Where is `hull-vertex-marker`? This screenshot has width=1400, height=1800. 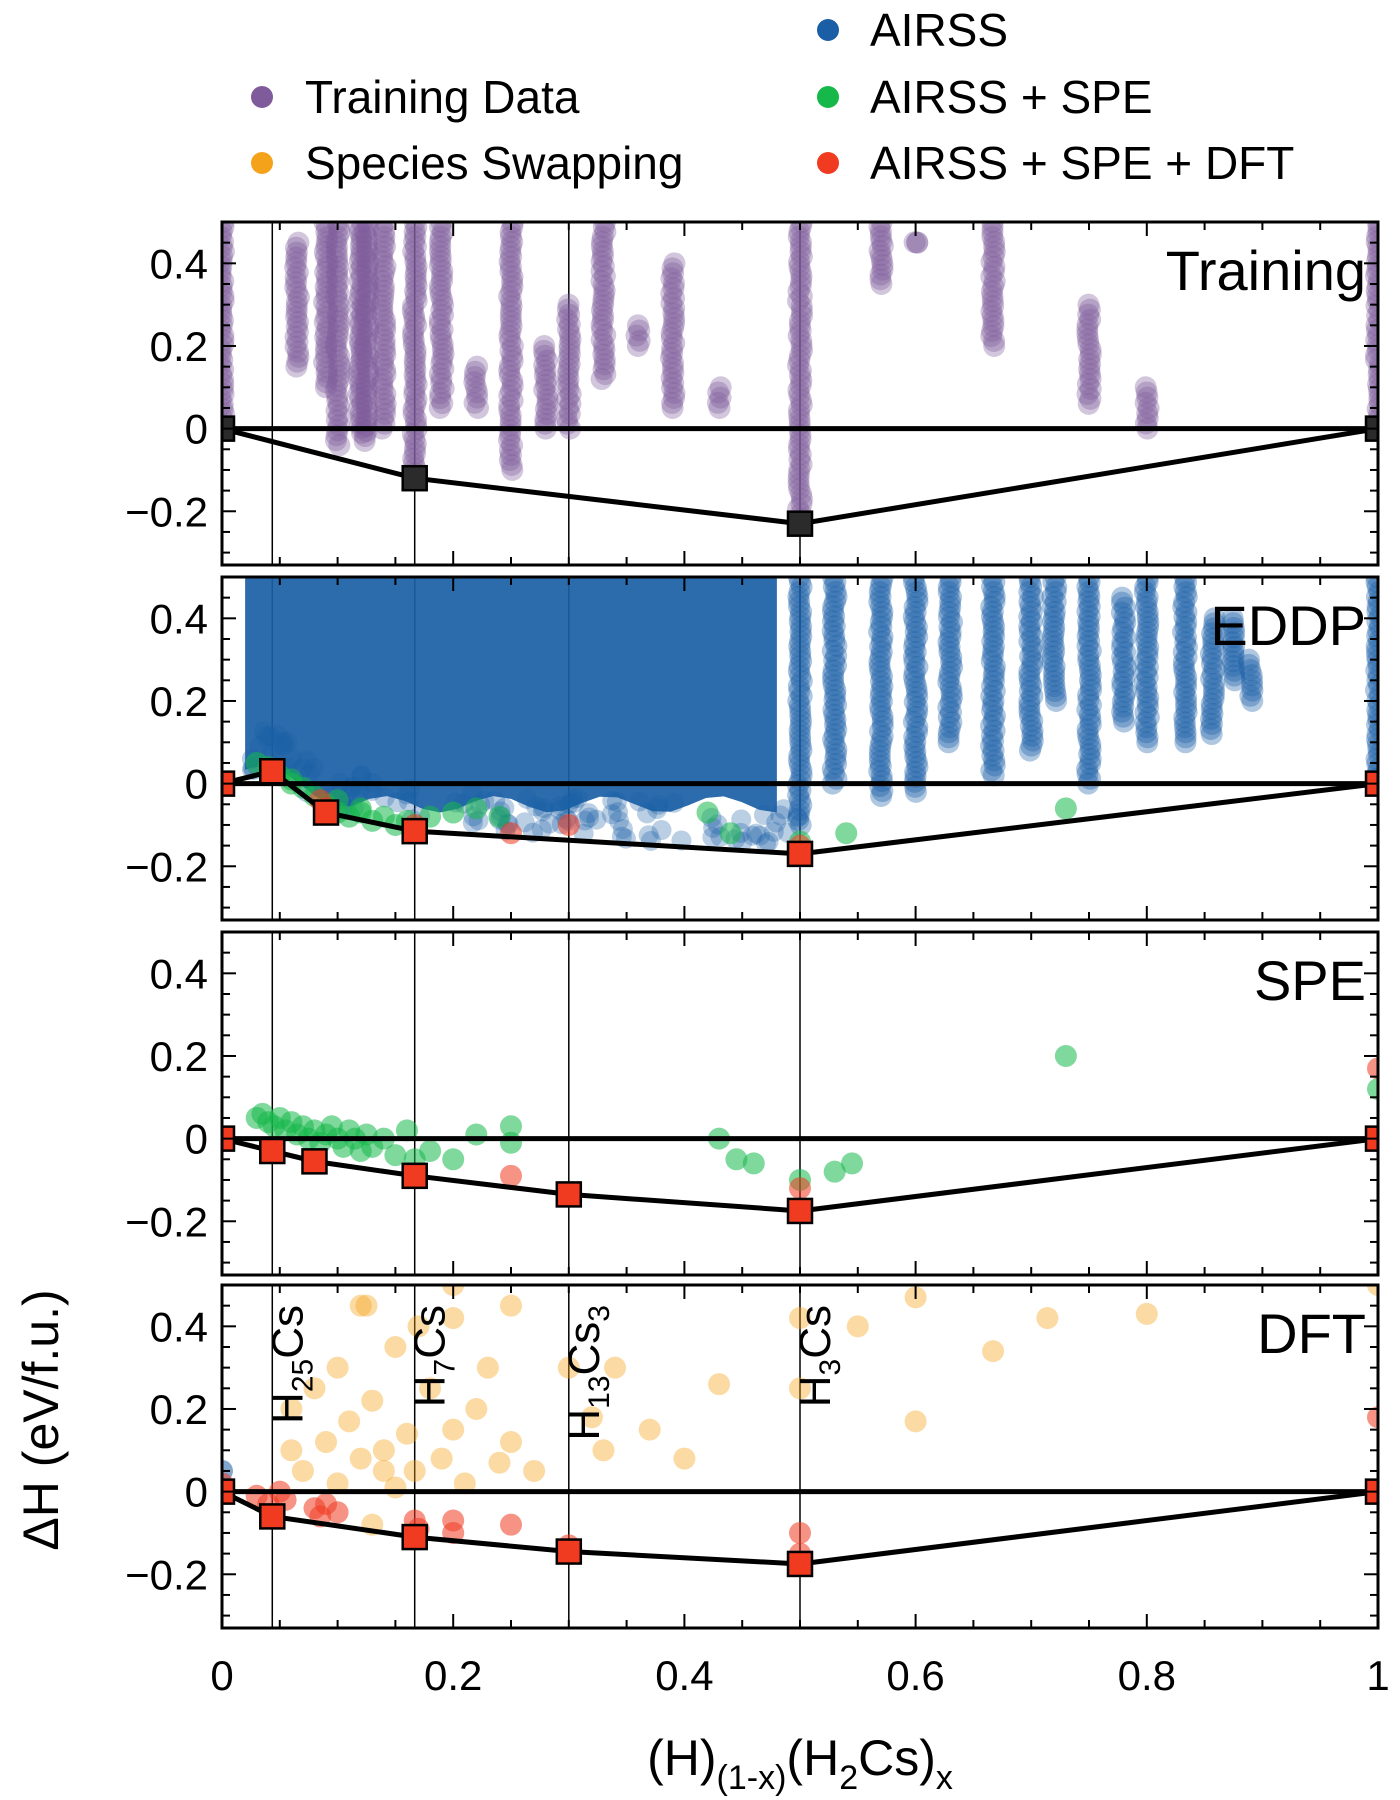
hull-vertex-marker is located at coordinates (272, 1516).